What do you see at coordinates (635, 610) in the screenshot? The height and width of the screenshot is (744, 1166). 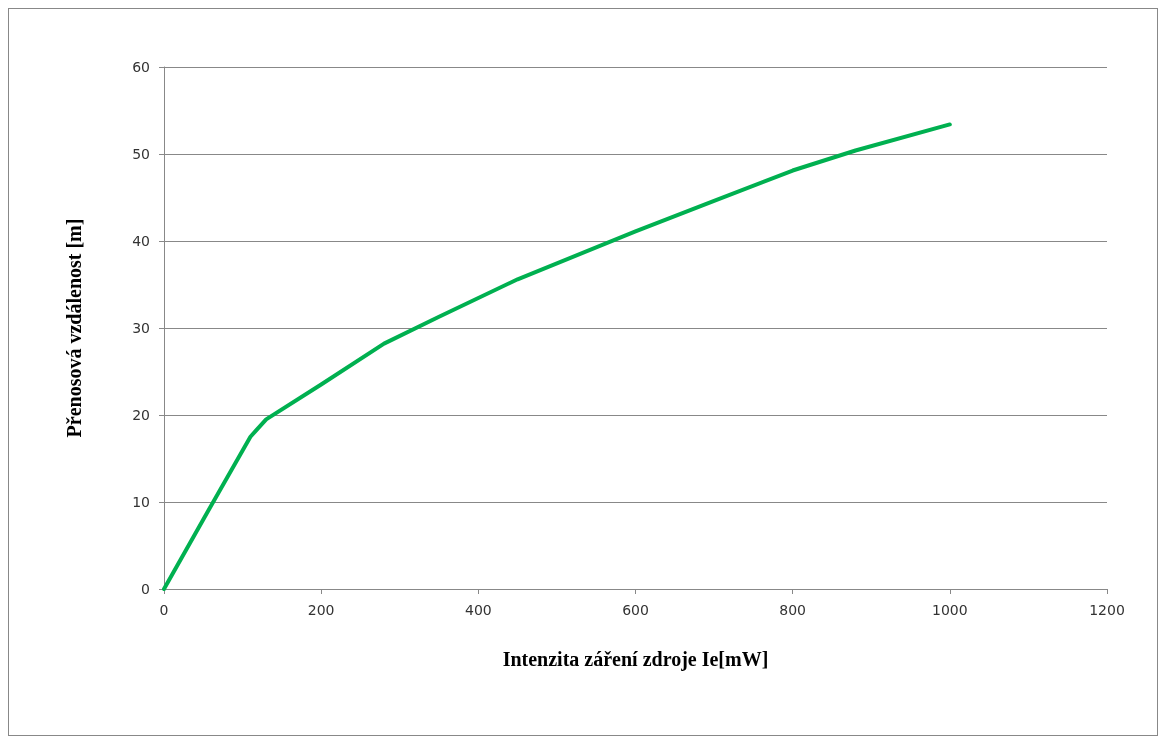 I see `x-tick-label: 600` at bounding box center [635, 610].